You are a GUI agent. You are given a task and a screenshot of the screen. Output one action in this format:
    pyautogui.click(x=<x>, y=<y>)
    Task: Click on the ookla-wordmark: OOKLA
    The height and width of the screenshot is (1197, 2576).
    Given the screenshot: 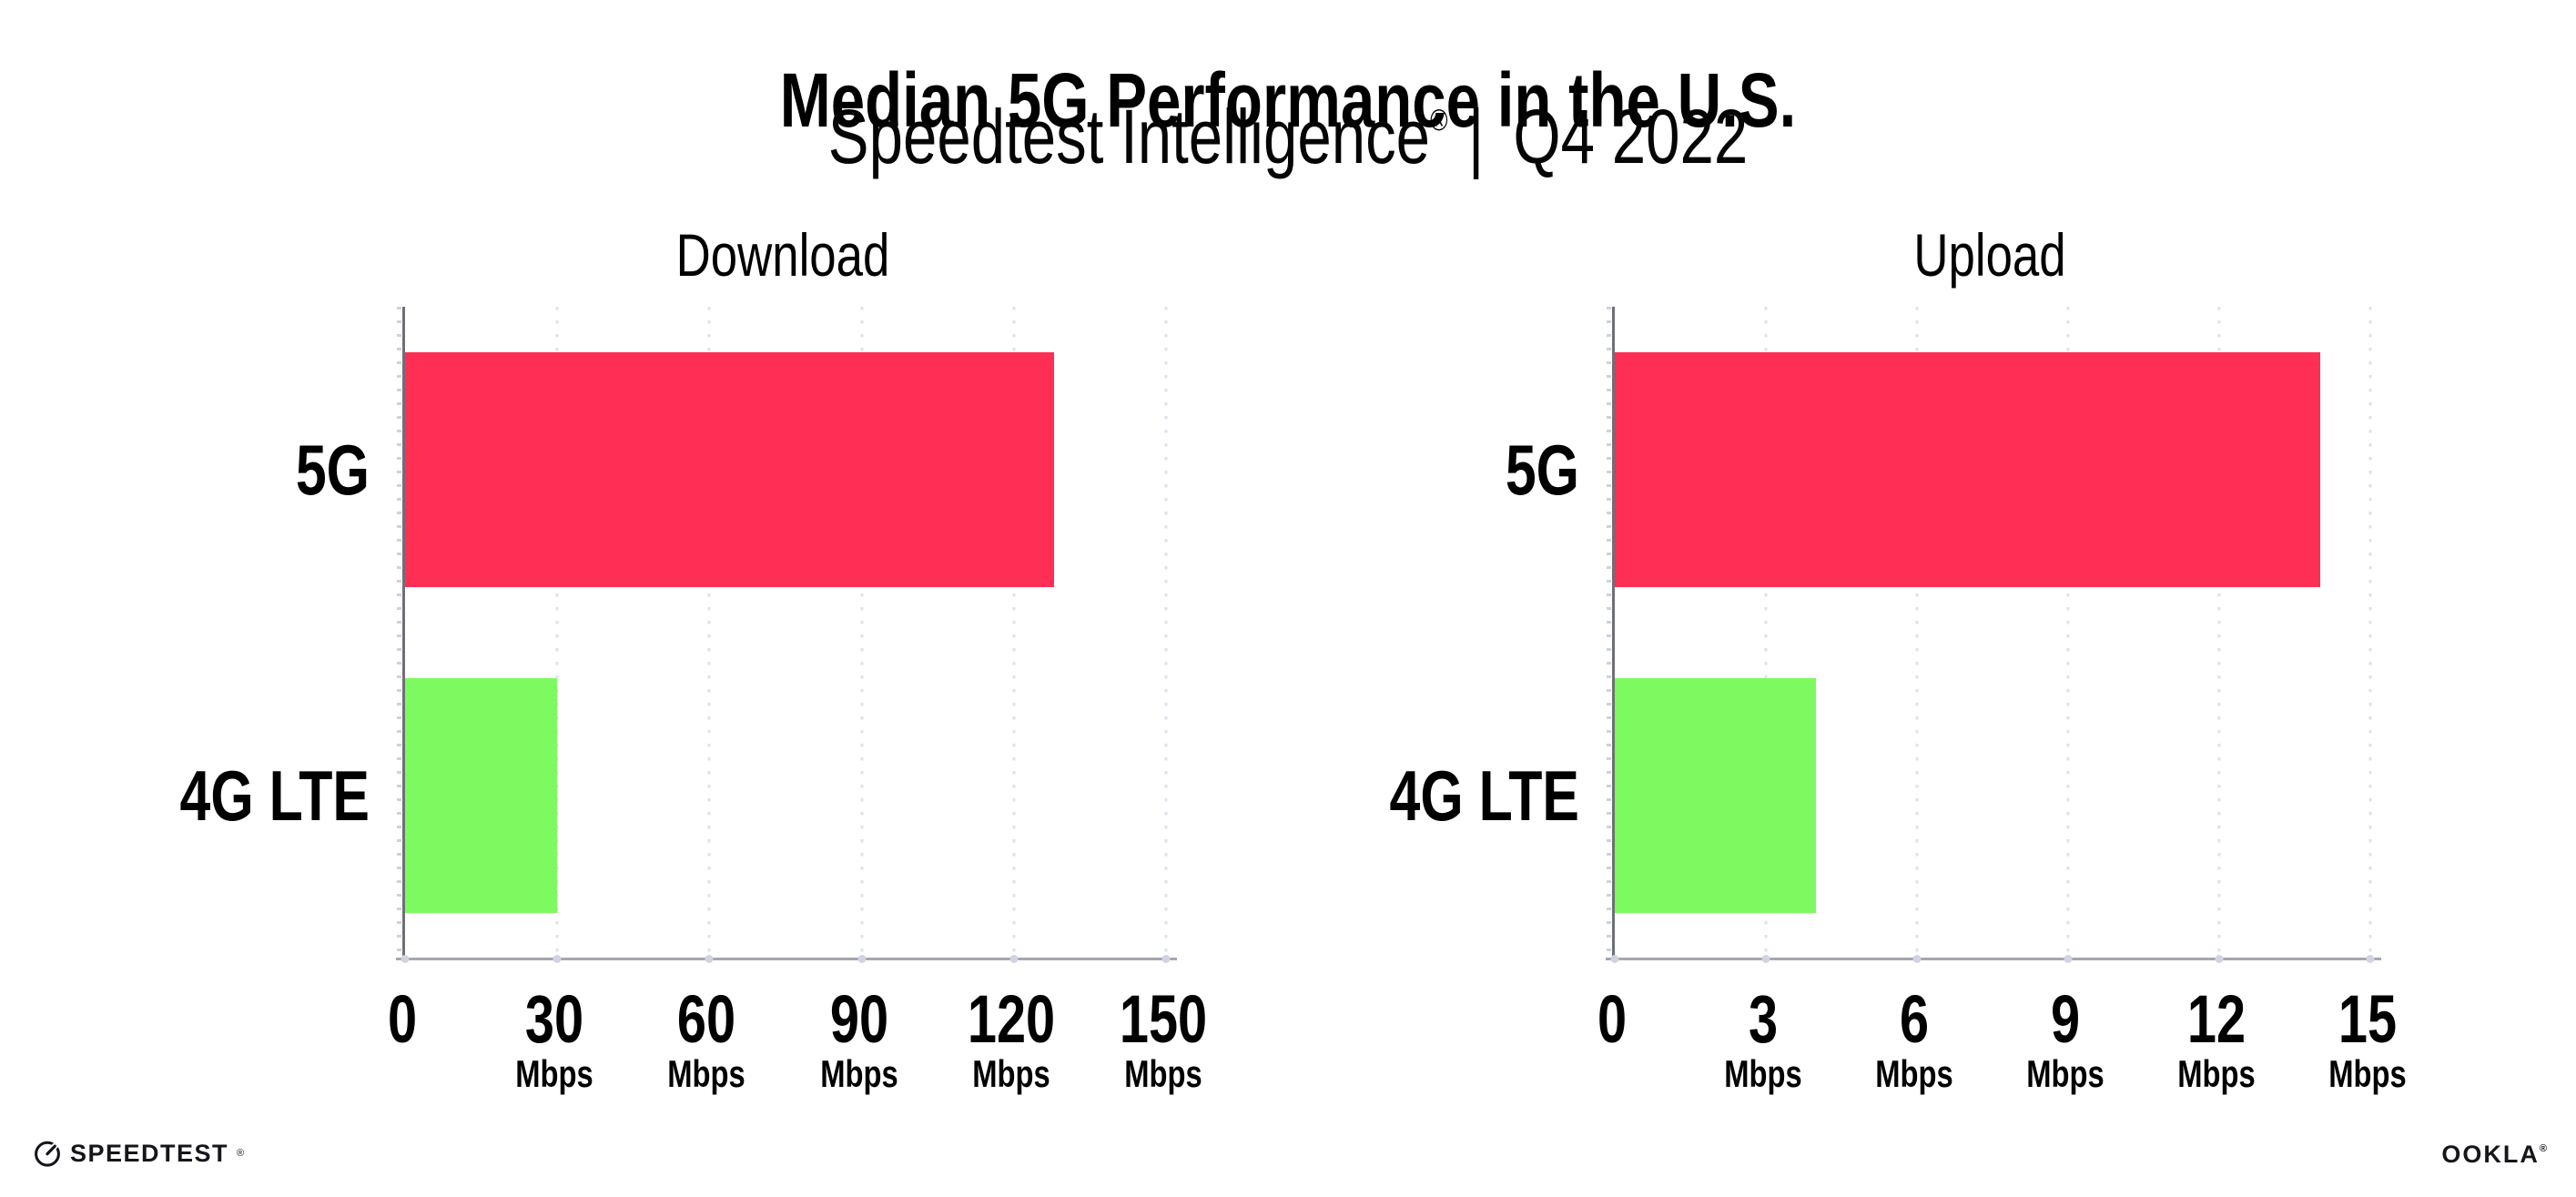 What is the action you would take?
    pyautogui.click(x=2490, y=1154)
    